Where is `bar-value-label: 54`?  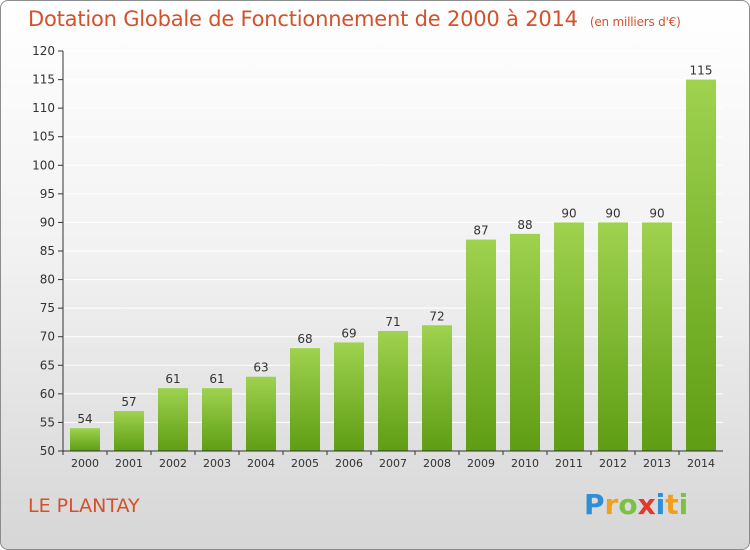
bar-value-label: 54 is located at coordinates (84, 419).